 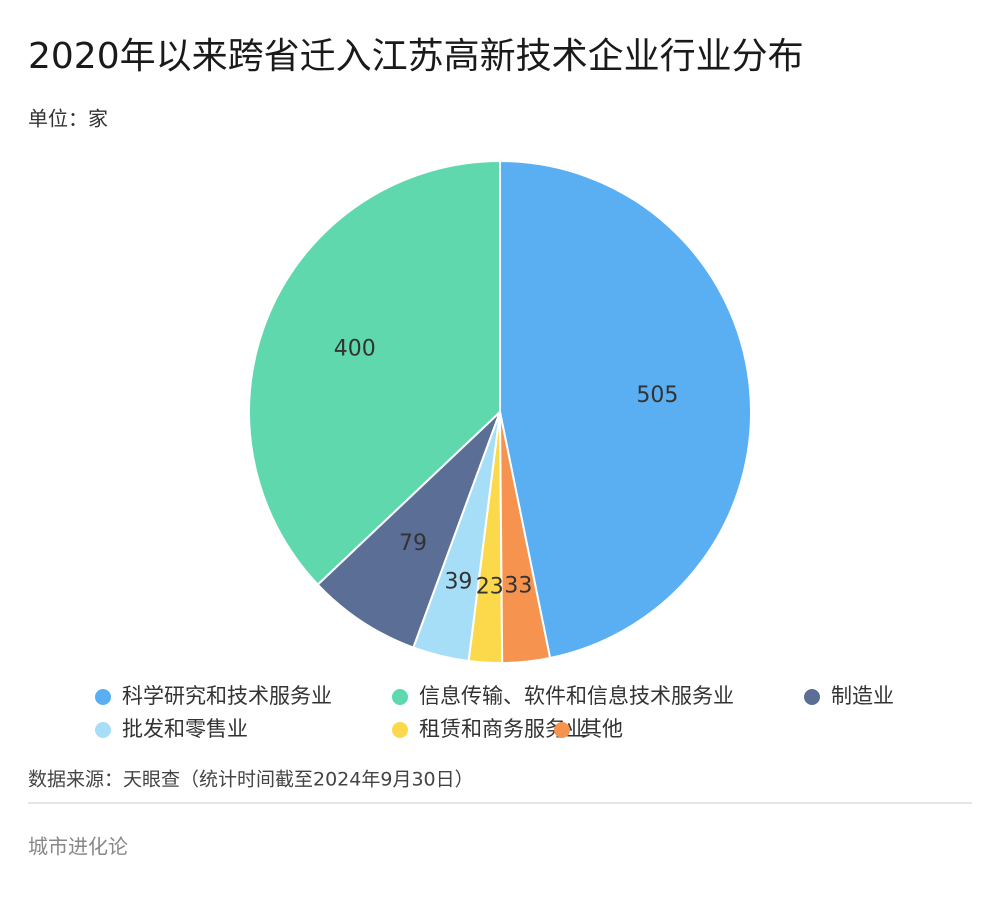 What do you see at coordinates (657, 395) in the screenshot?
I see `data-label: 505` at bounding box center [657, 395].